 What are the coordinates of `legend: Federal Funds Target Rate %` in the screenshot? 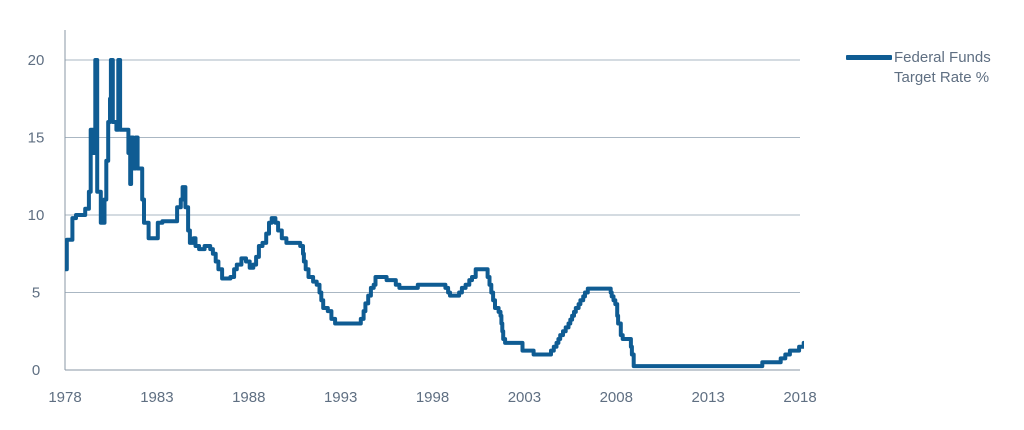 It's located at (931, 68).